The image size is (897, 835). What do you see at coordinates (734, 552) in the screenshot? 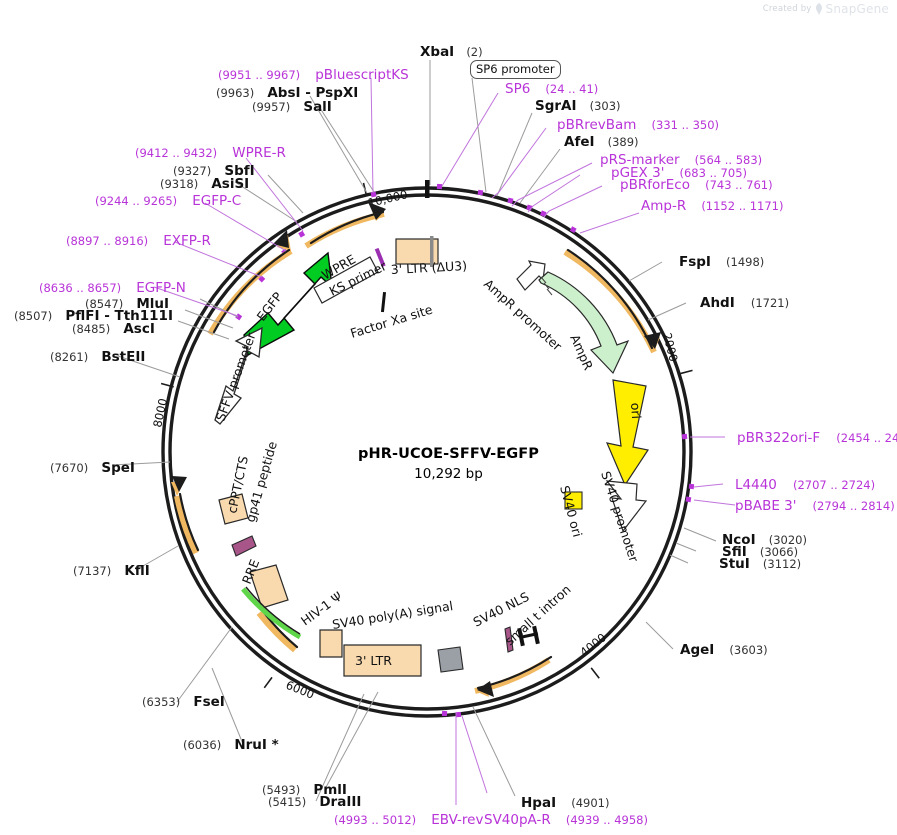
I see `enzyme-name: SfiI` at bounding box center [734, 552].